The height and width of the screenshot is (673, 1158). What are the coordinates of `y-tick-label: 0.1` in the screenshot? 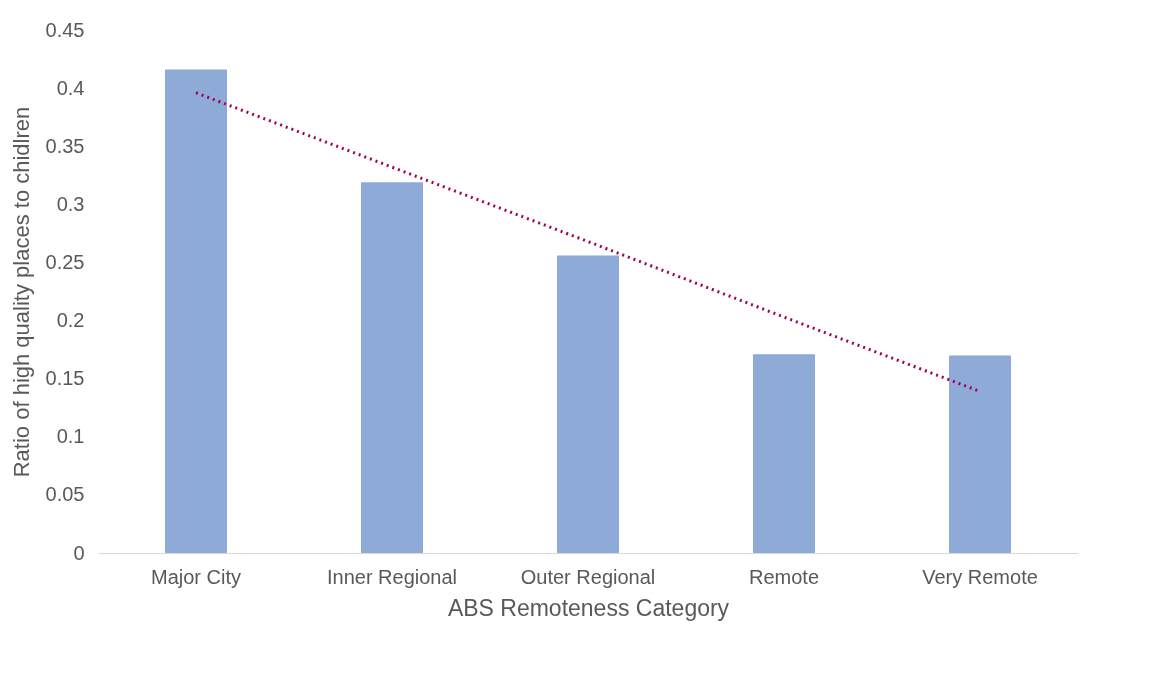 It's located at (70, 436).